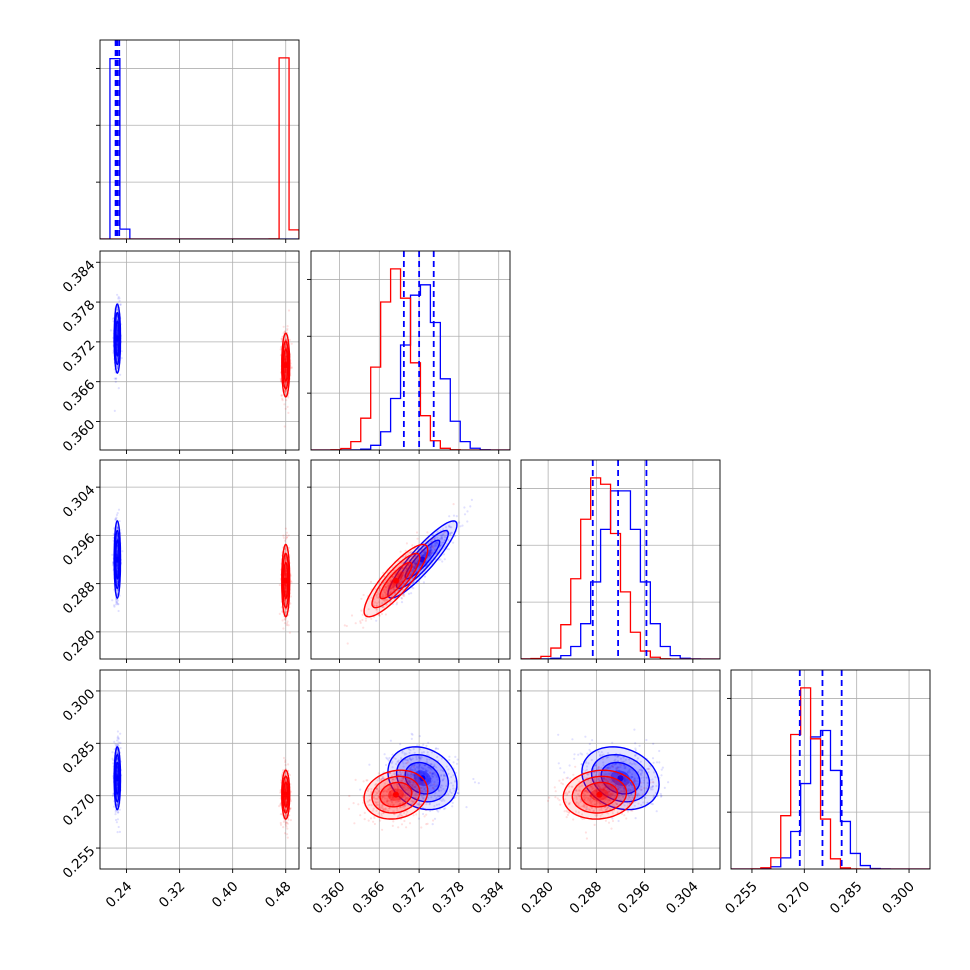 The image size is (970, 970). Describe the element at coordinates (422, 778) in the screenshot. I see `contour-a` at that location.